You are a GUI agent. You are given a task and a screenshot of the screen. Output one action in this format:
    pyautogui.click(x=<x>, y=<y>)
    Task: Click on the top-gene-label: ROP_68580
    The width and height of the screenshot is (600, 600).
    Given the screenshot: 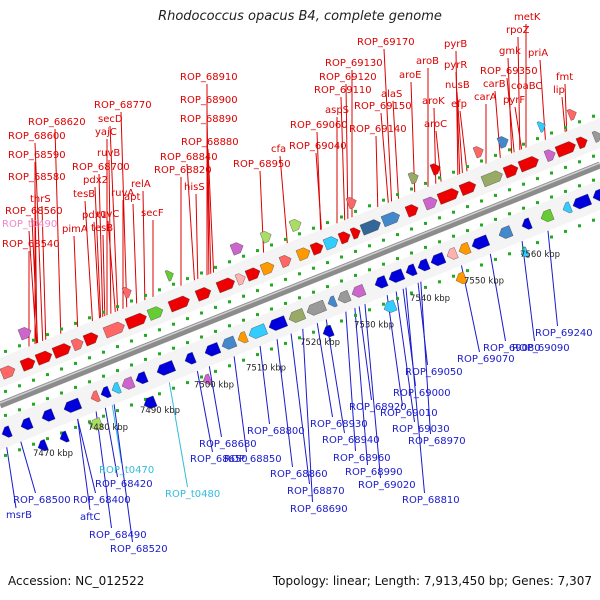 What is the action you would take?
    pyautogui.click(x=37, y=177)
    